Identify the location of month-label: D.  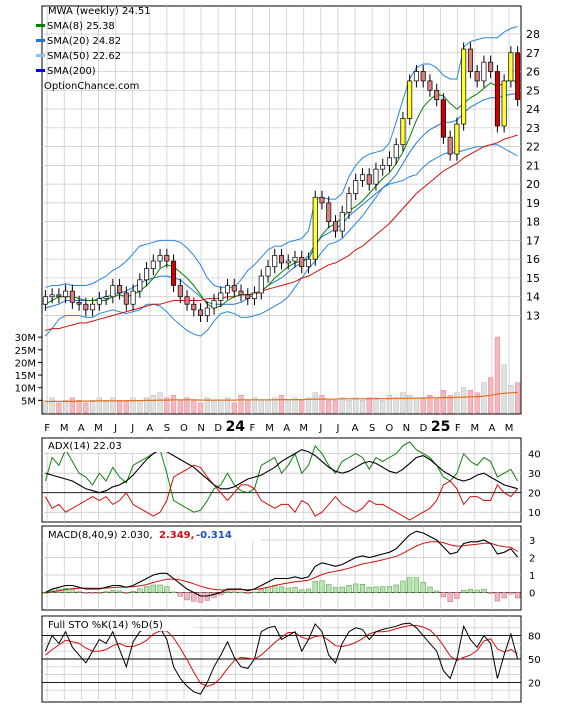
(218, 428).